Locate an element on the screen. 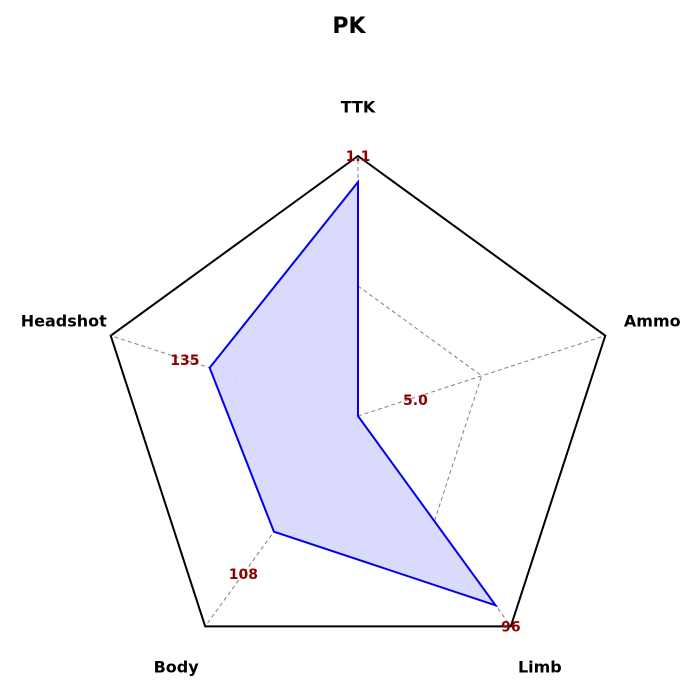 Image resolution: width=700 pixels, height=700 pixels. value-label-ttk: 1.1 is located at coordinates (358, 157).